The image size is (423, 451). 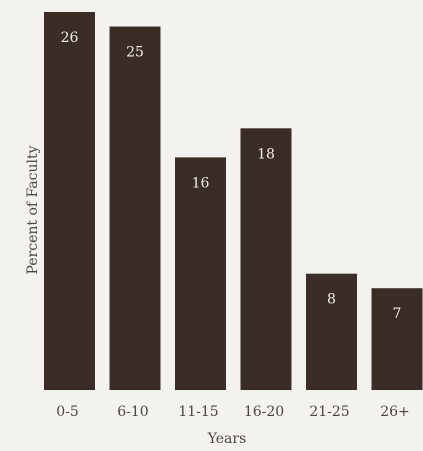 I want to click on x-tick-labels-group: 0-5 6-10 11-15 16-20 21-25 26+, so click(x=233, y=412).